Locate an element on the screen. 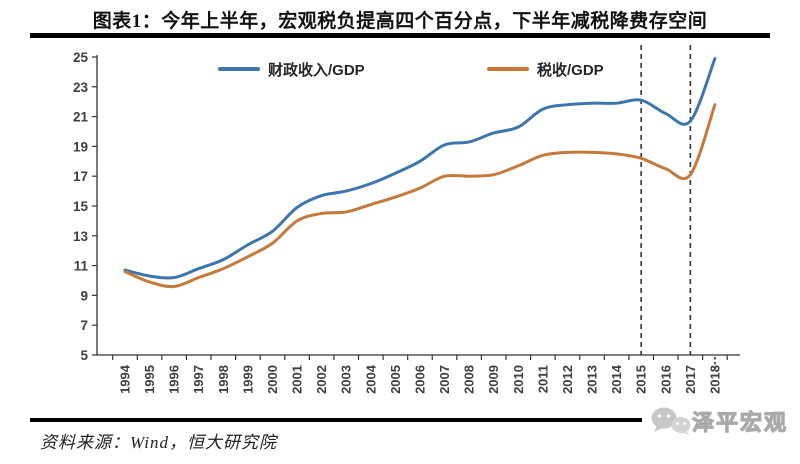  svg-text: 2018 is located at coordinates (714, 379).